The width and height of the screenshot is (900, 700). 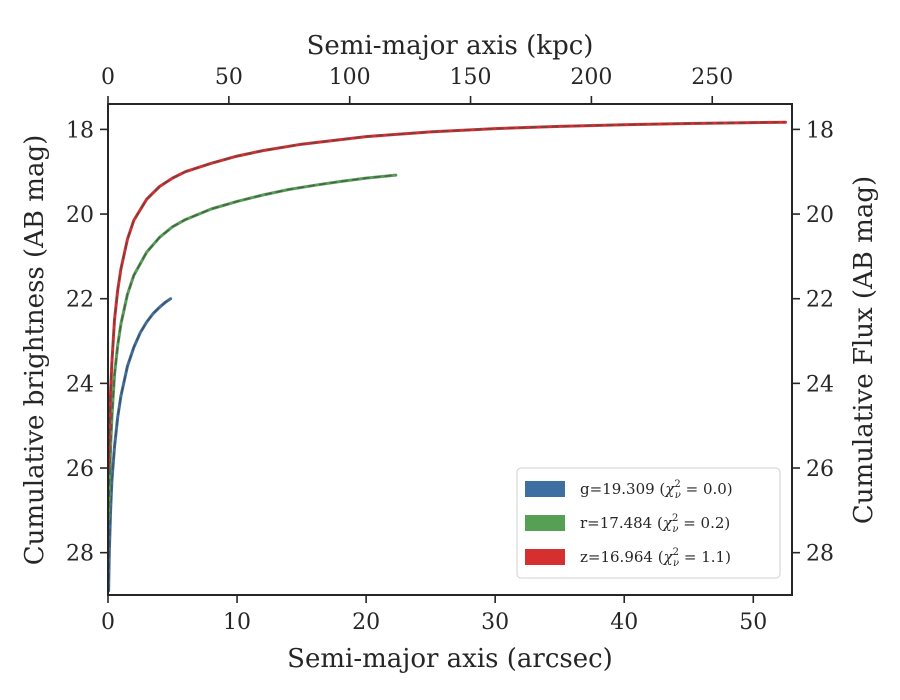 I want to click on y-axis-label: Cumulative brightness (AB mag), so click(x=35, y=350).